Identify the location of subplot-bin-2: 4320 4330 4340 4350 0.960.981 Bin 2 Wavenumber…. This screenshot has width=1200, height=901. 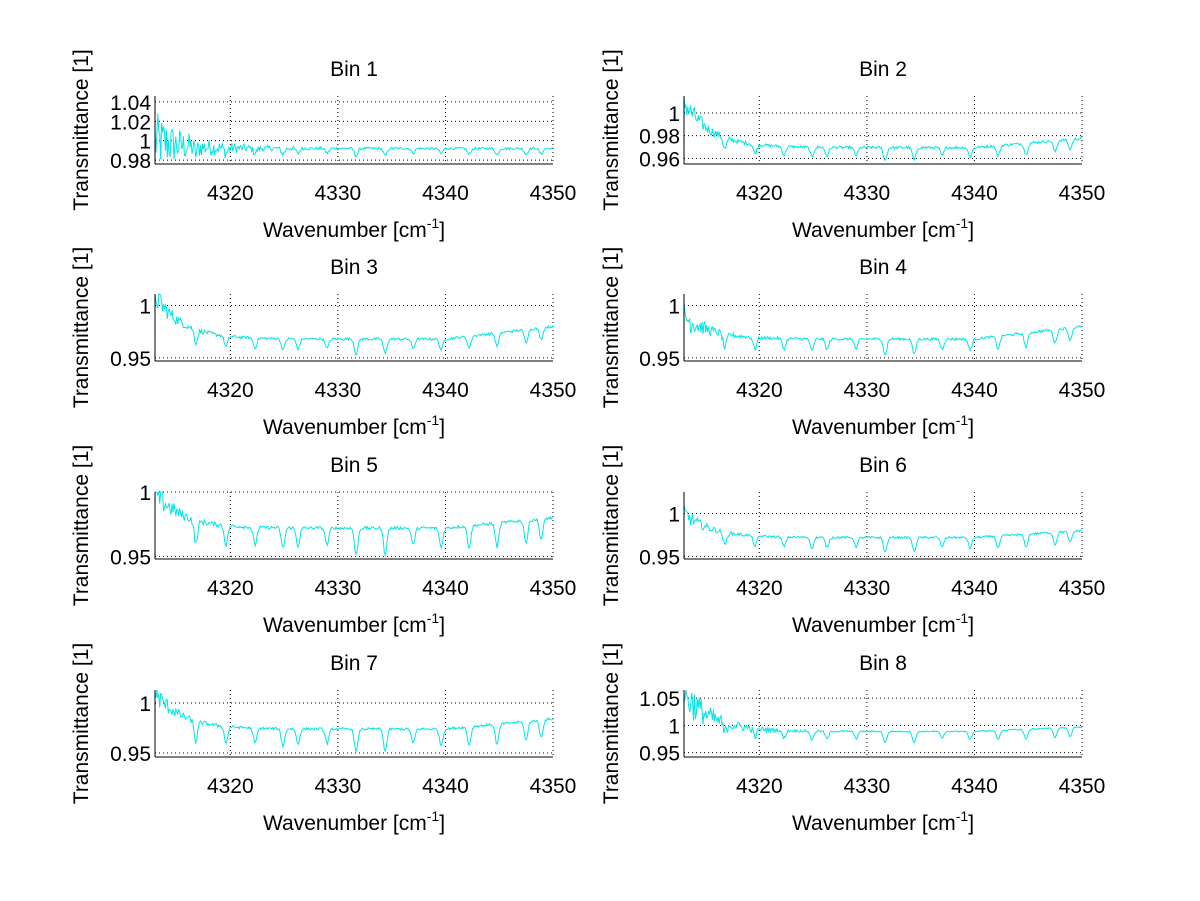
(852, 145).